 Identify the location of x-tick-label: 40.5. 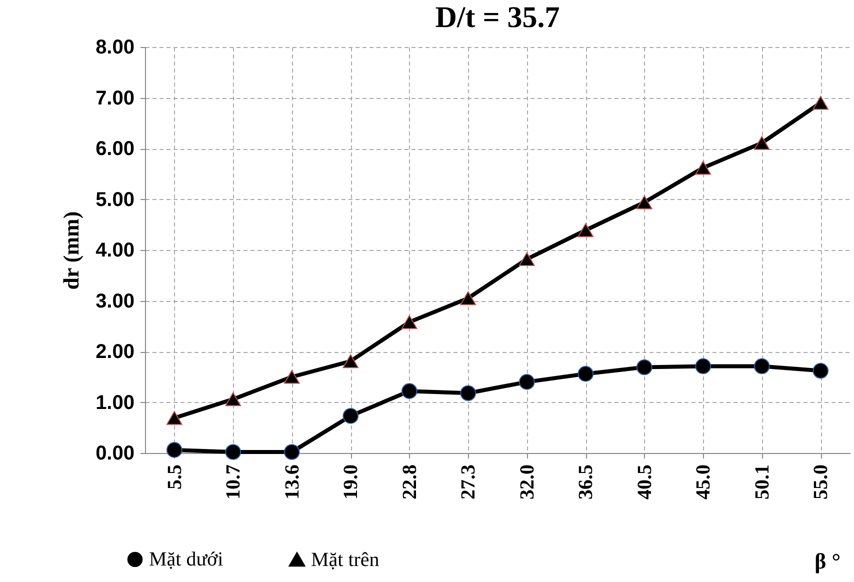
(645, 482).